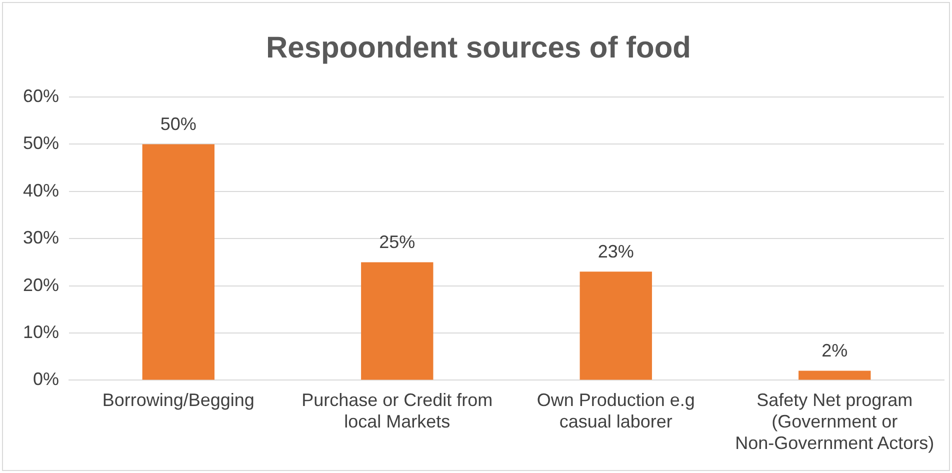 The width and height of the screenshot is (952, 473). What do you see at coordinates (397, 242) in the screenshot?
I see `data-label: 25%` at bounding box center [397, 242].